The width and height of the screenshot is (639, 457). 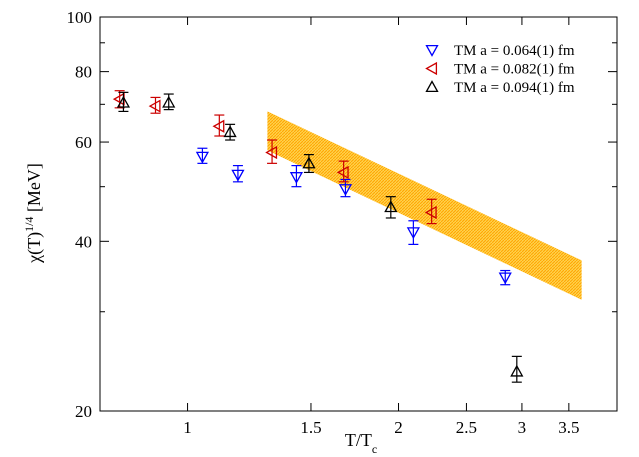 What do you see at coordinates (514, 70) in the screenshot?
I see `legend-label: TM a = 0.082(1) fm` at bounding box center [514, 70].